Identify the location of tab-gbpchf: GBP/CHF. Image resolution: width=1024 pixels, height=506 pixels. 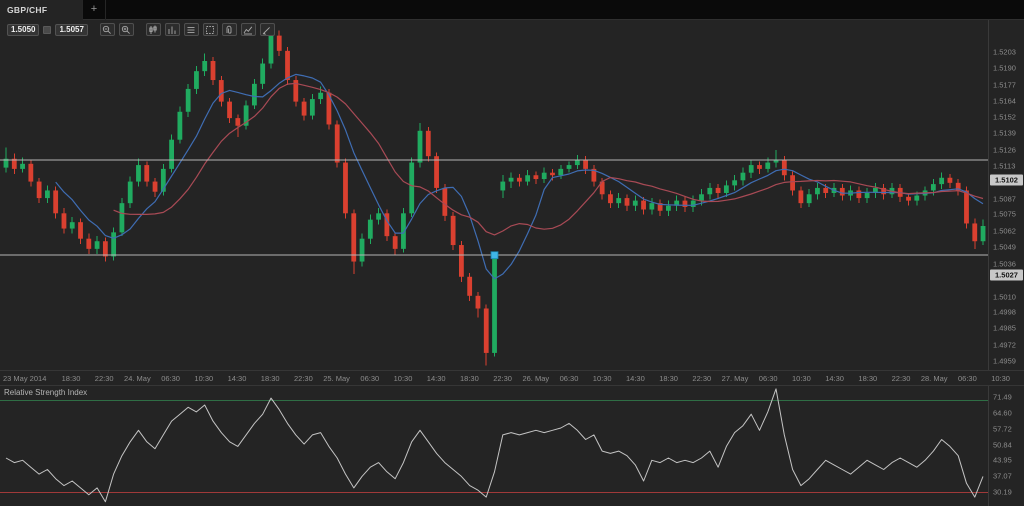
(41, 10).